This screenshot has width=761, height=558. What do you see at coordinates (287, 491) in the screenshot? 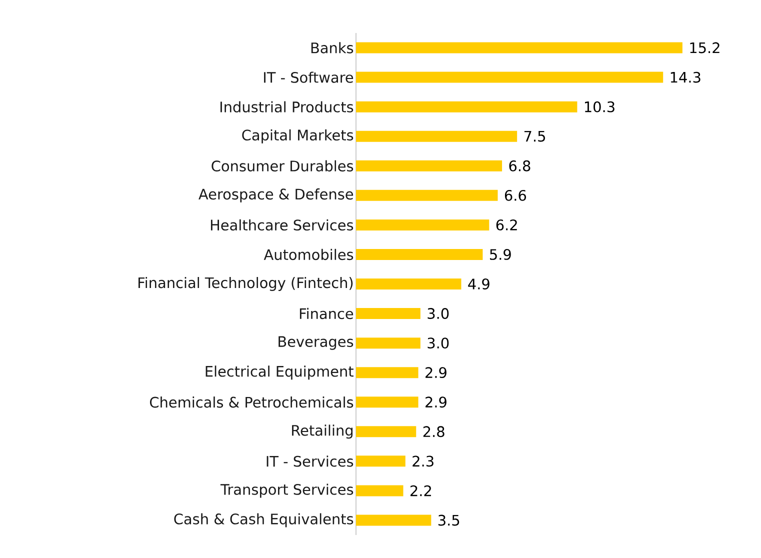
I see `y-tick-label: Transport Services` at bounding box center [287, 491].